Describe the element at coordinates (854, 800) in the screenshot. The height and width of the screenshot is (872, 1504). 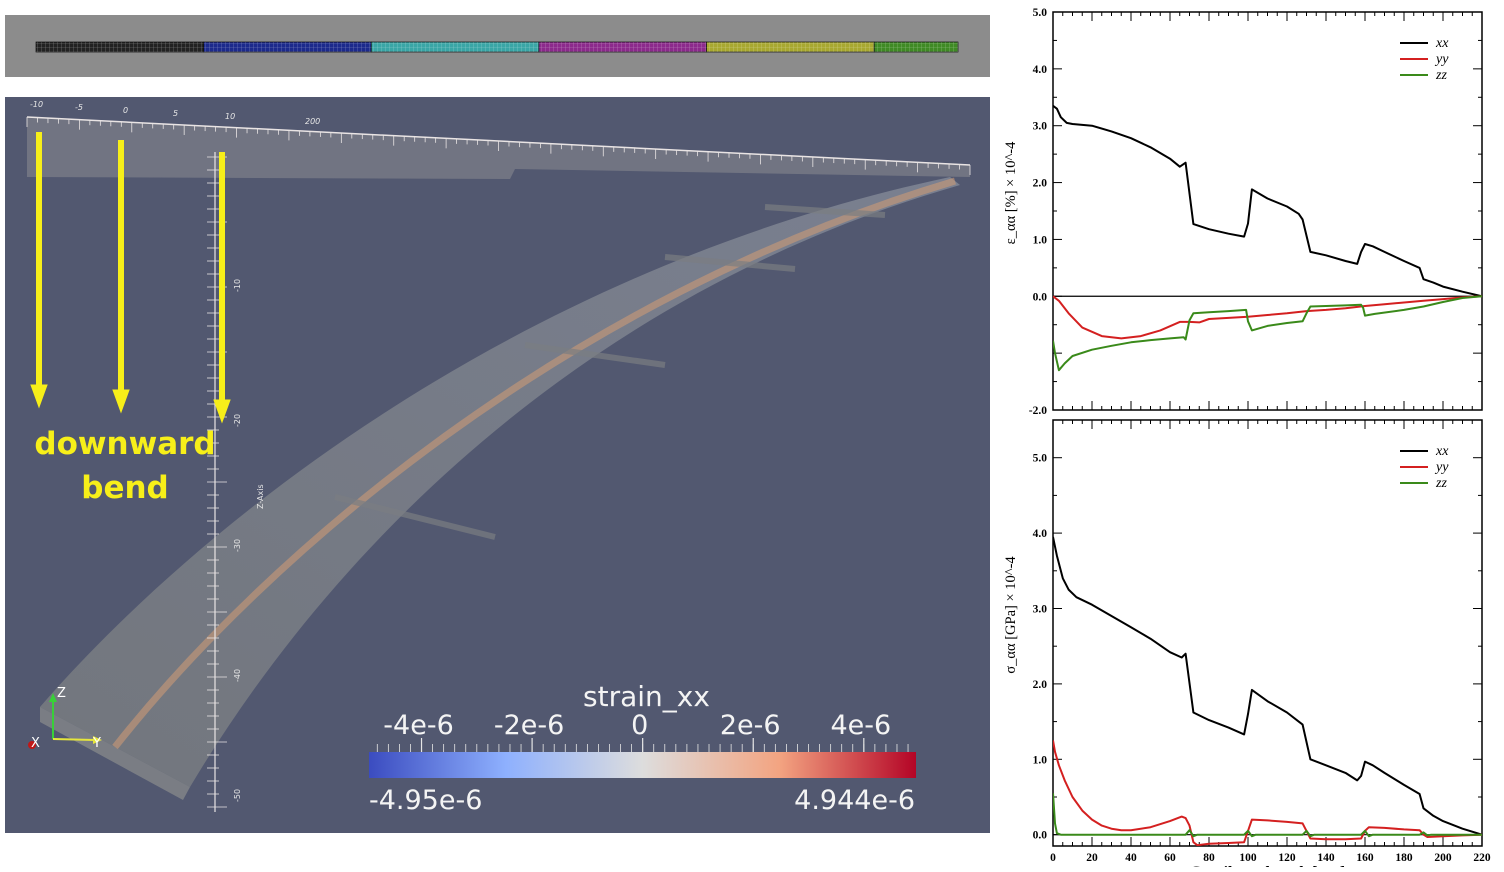
I see `color-bar-max-label: 4.944e-6` at that location.